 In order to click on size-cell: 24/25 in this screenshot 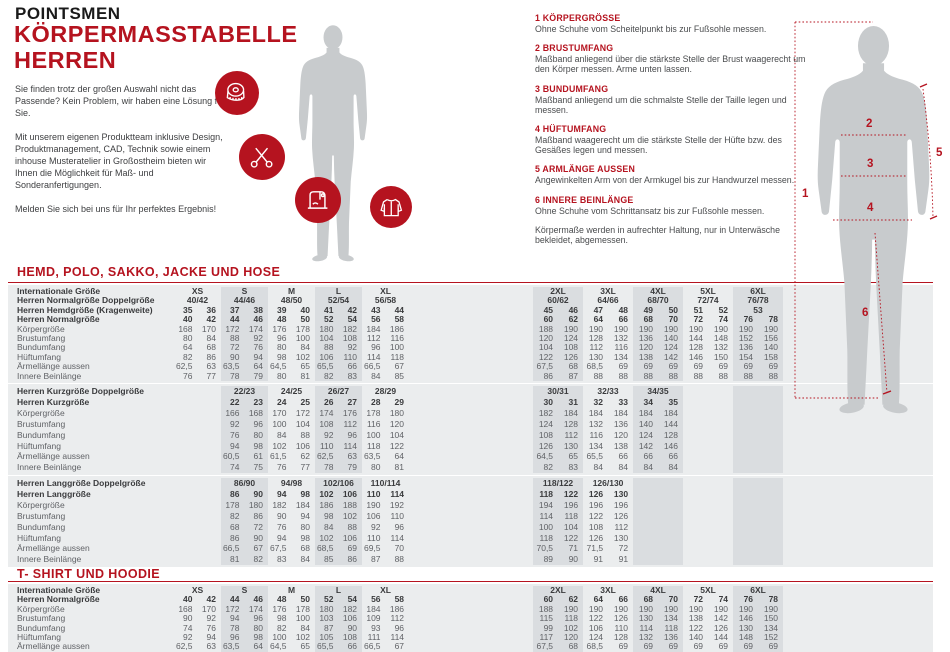, I will do `click(291, 391)`.